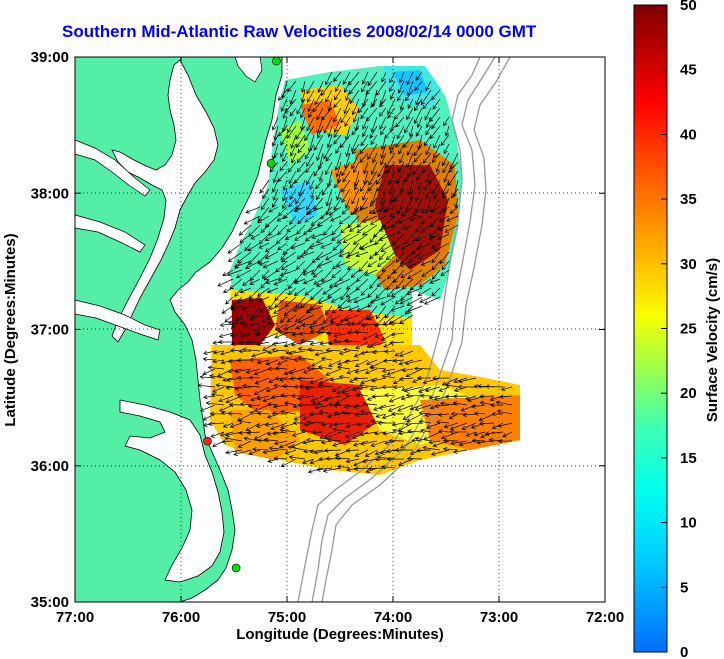 The image size is (724, 659). Describe the element at coordinates (688, 393) in the screenshot. I see `colorbar-tick-label: 20` at that location.